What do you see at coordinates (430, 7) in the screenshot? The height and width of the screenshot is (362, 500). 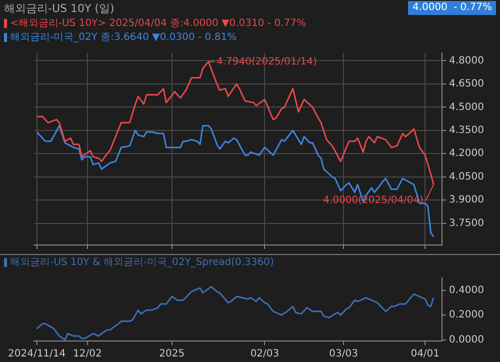 I see `text: 4.0000` at bounding box center [430, 7].